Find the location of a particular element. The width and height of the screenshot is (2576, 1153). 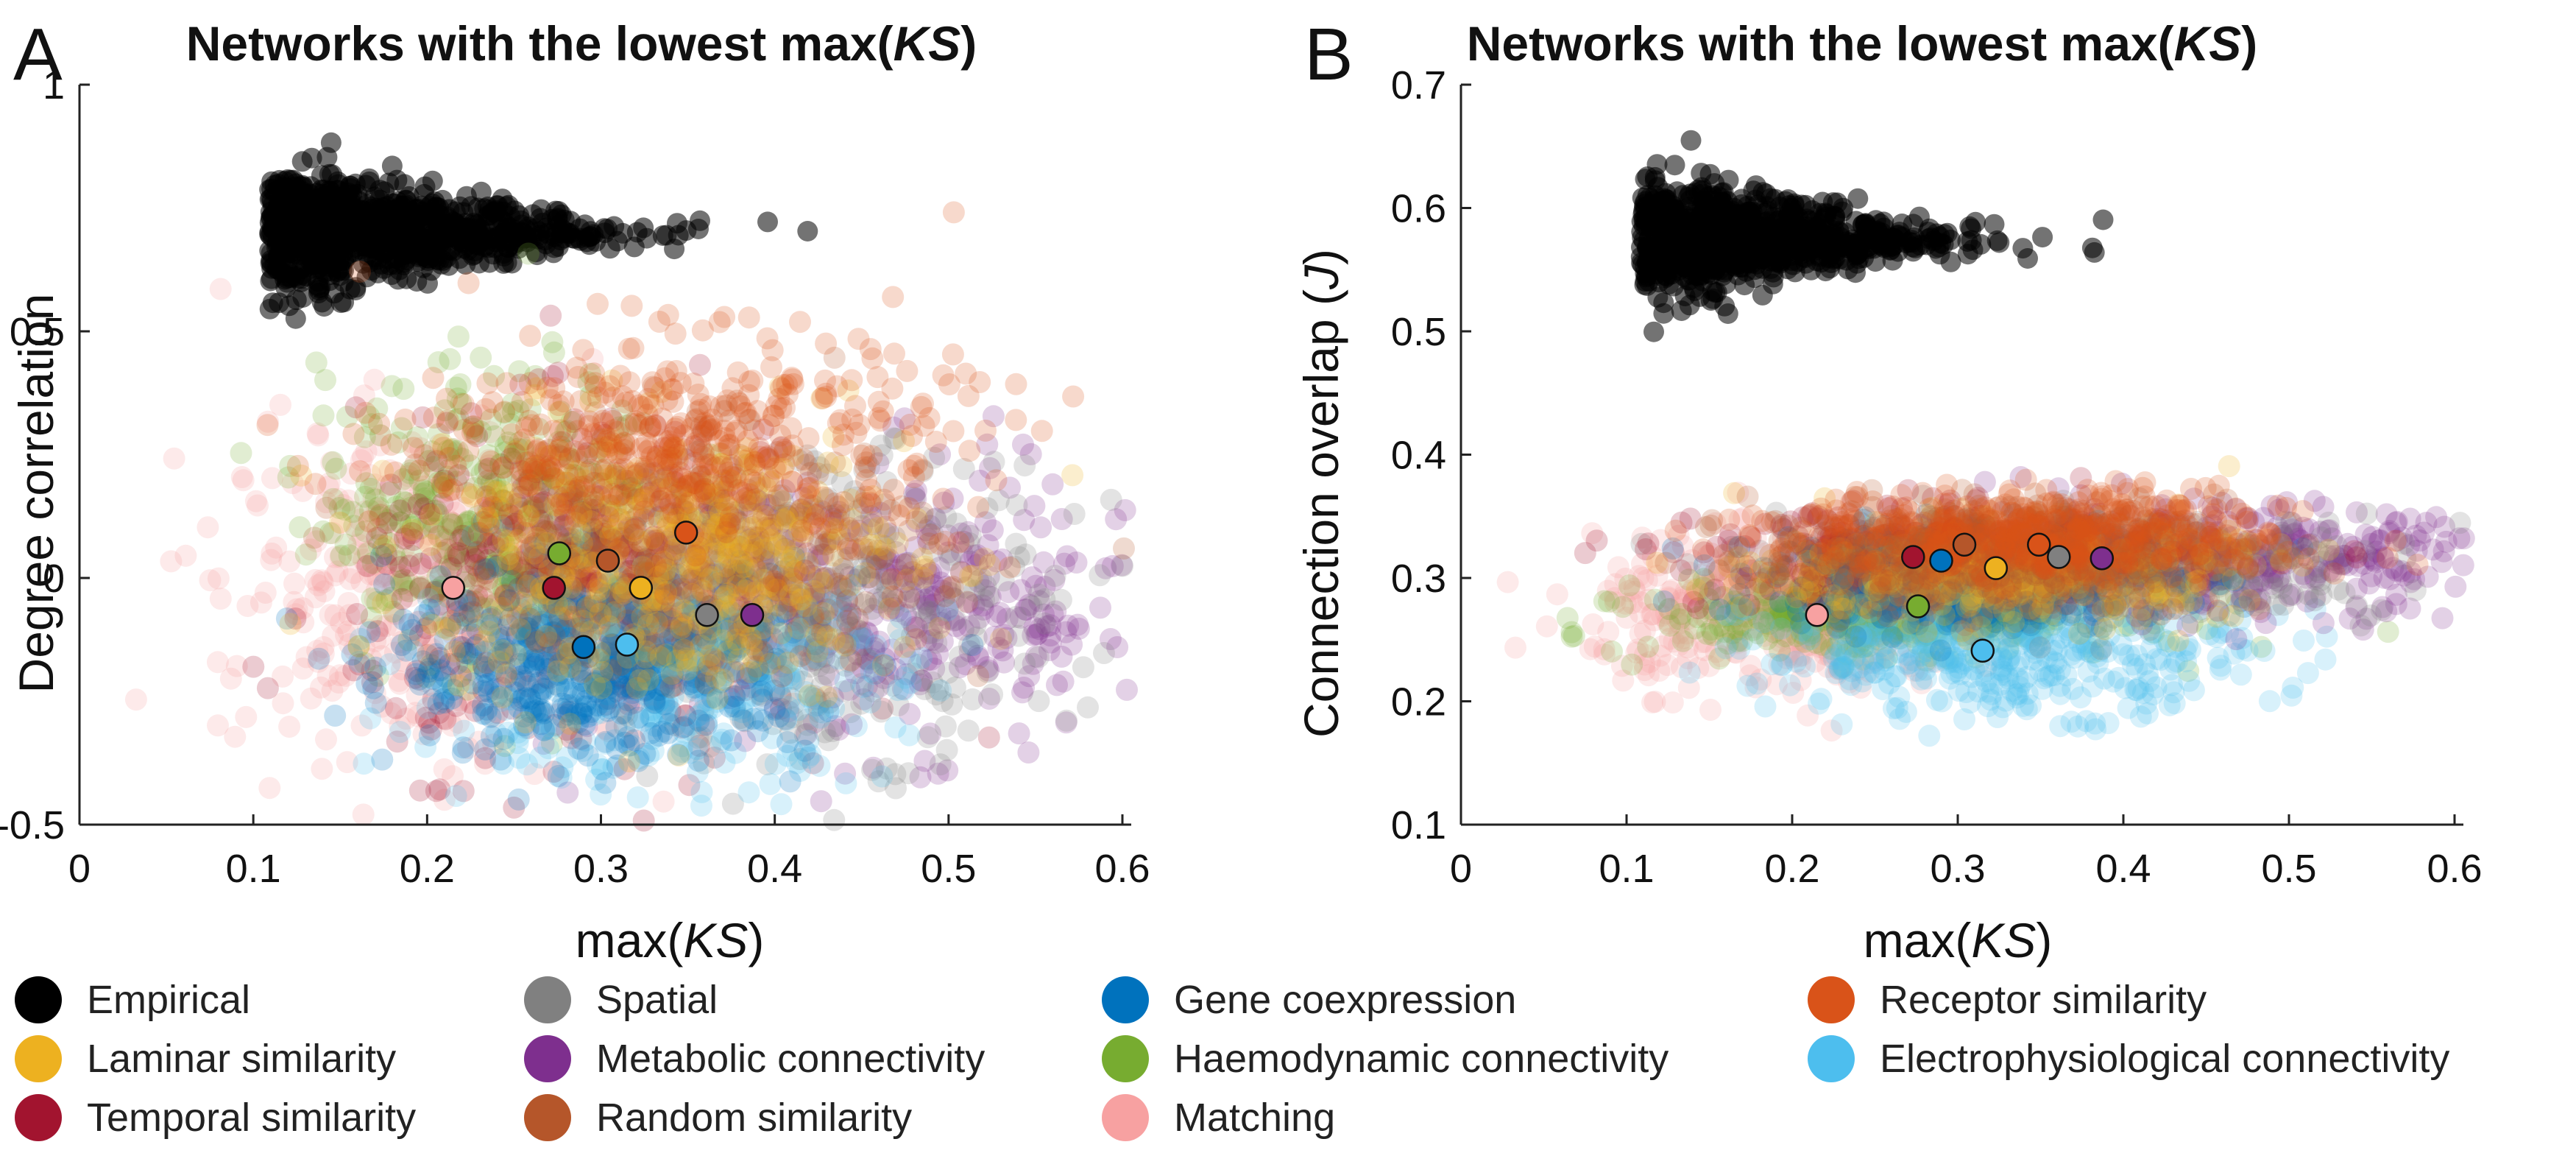

cloud-matching is located at coordinates (454, 552).